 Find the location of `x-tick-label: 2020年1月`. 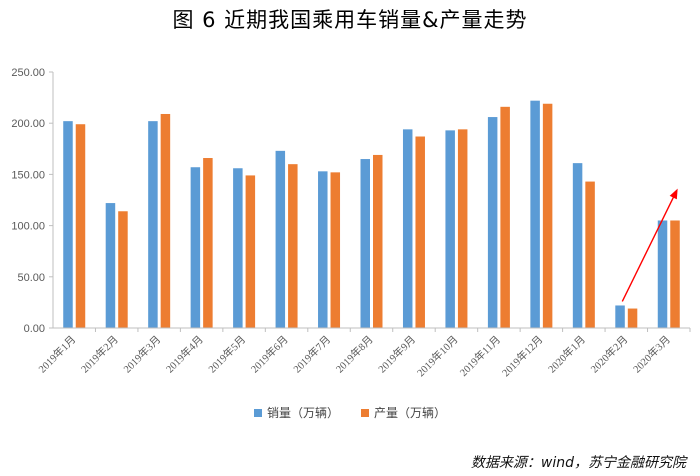

x-tick-label: 2020年1月 is located at coordinates (566, 354).